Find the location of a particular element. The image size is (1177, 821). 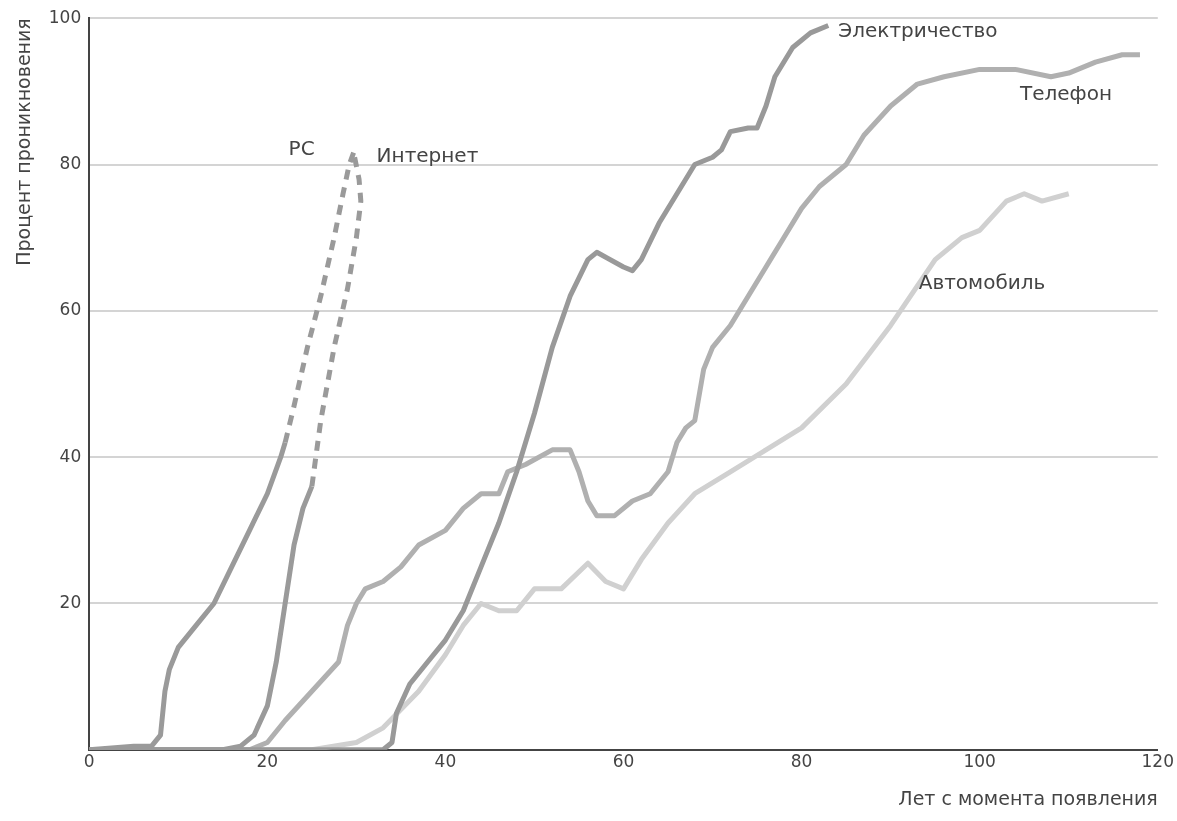

x-tick-label: 80 is located at coordinates (801, 761).